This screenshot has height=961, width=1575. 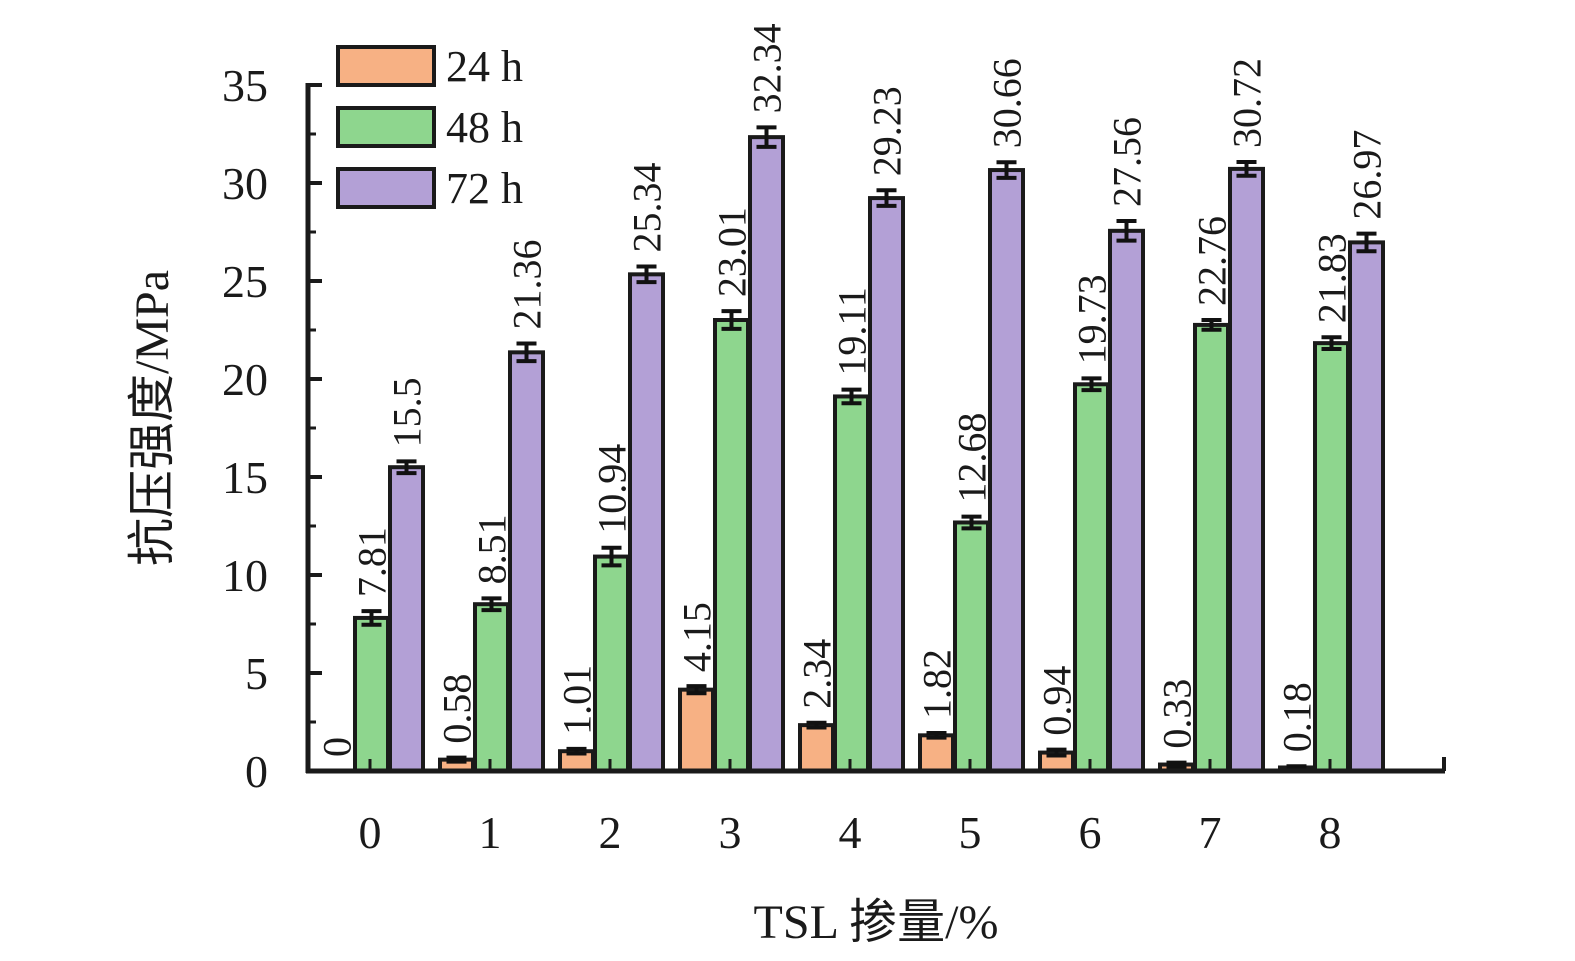 What do you see at coordinates (610, 832) in the screenshot?
I see `x-tick-label: 2` at bounding box center [610, 832].